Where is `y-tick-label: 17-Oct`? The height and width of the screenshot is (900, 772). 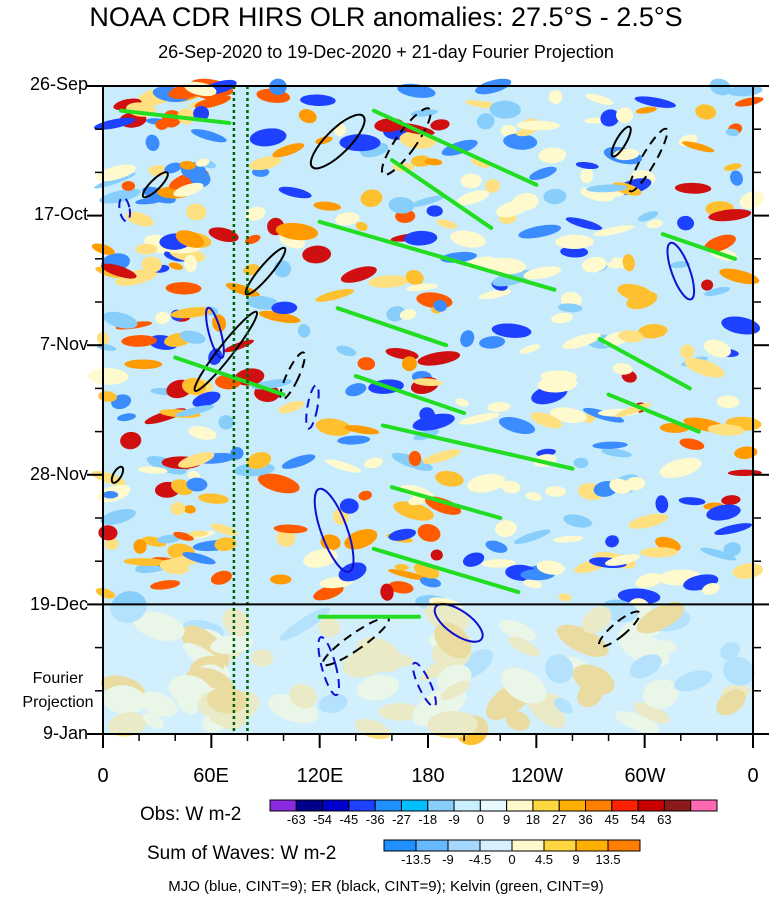
y-tick-label: 17-Oct is located at coordinates (60, 214).